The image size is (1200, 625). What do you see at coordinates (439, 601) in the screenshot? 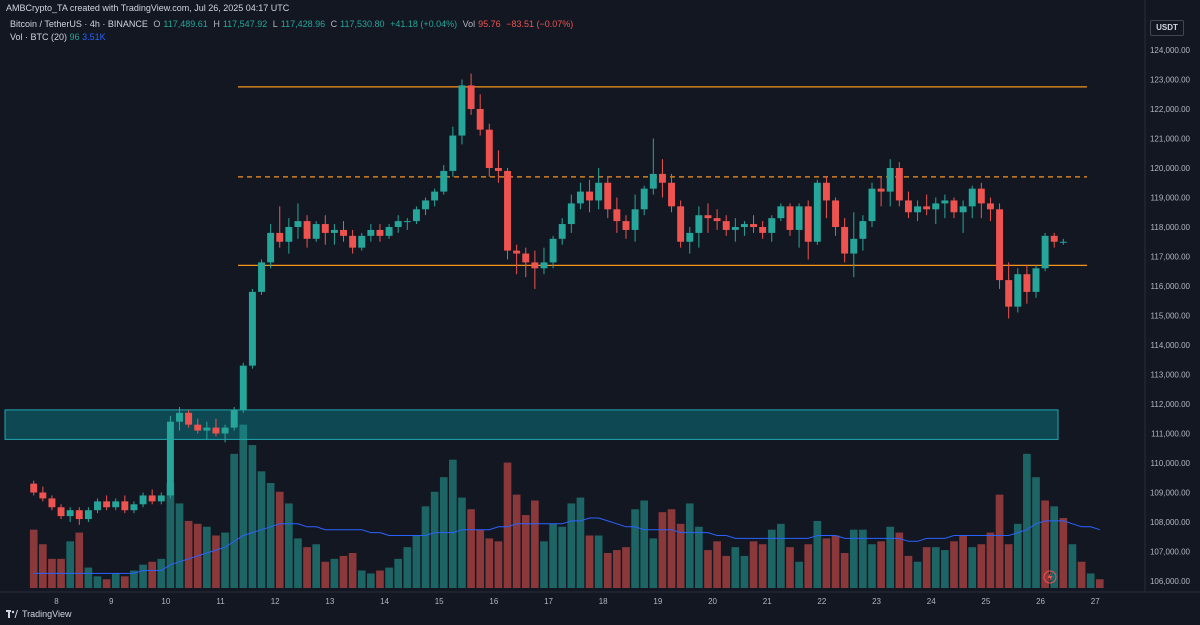
I see `x-tick-label: 15` at bounding box center [439, 601].